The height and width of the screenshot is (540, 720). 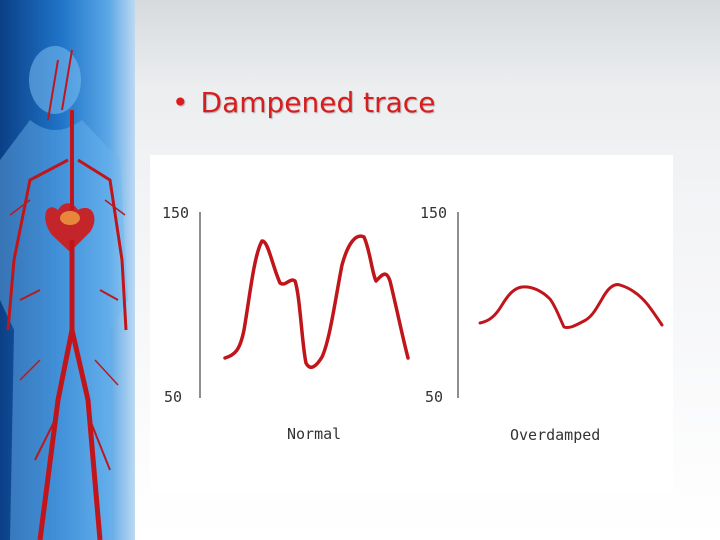 I want to click on overdamped-y-top-label: 150, so click(x=433, y=213).